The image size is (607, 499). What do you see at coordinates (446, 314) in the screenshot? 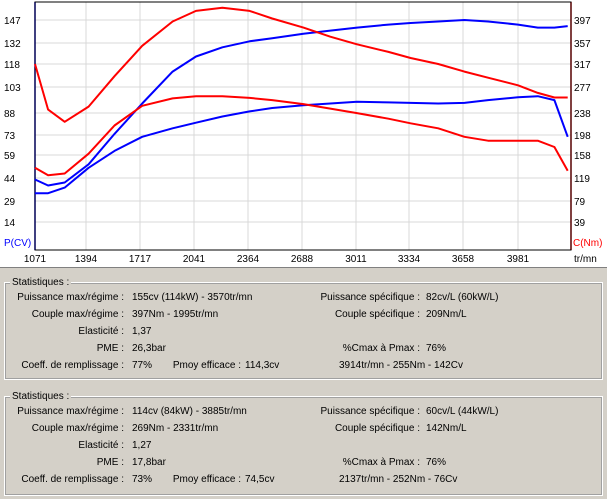
I see `stat-value: 209Nm/L` at bounding box center [446, 314].